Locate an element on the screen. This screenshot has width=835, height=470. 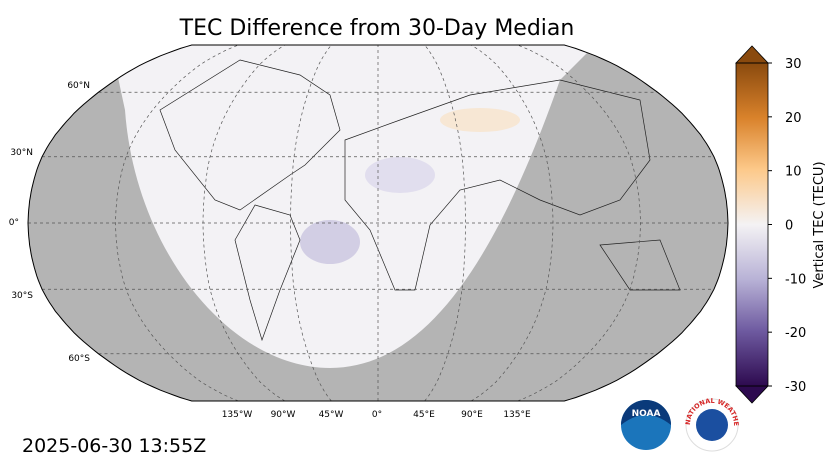
lon-label: 90°E is located at coordinates (472, 415).